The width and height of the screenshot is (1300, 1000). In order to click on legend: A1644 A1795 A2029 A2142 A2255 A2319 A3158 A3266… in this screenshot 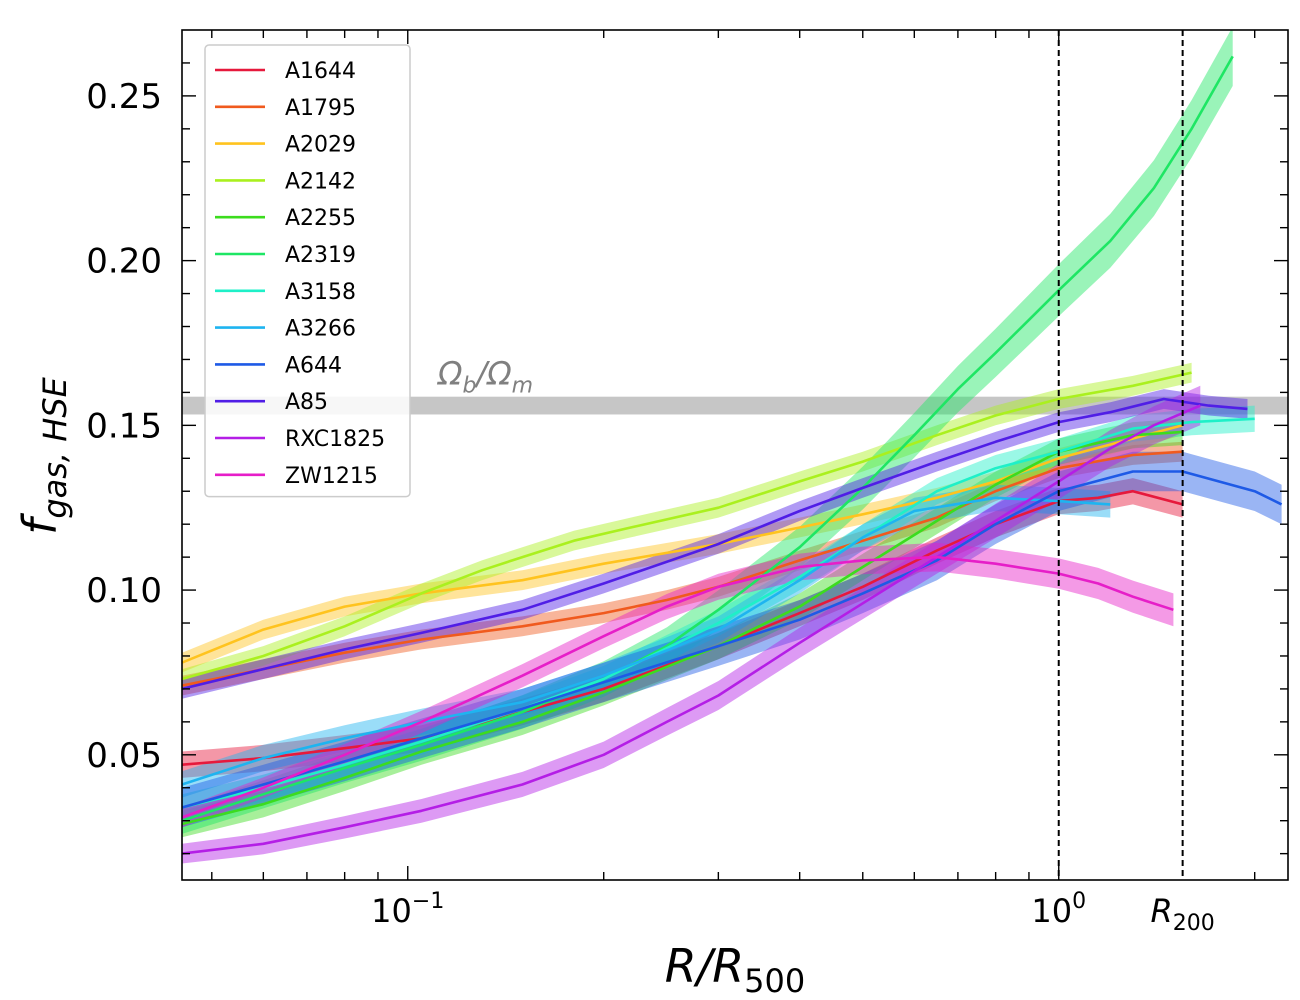, I will do `click(307, 271)`.